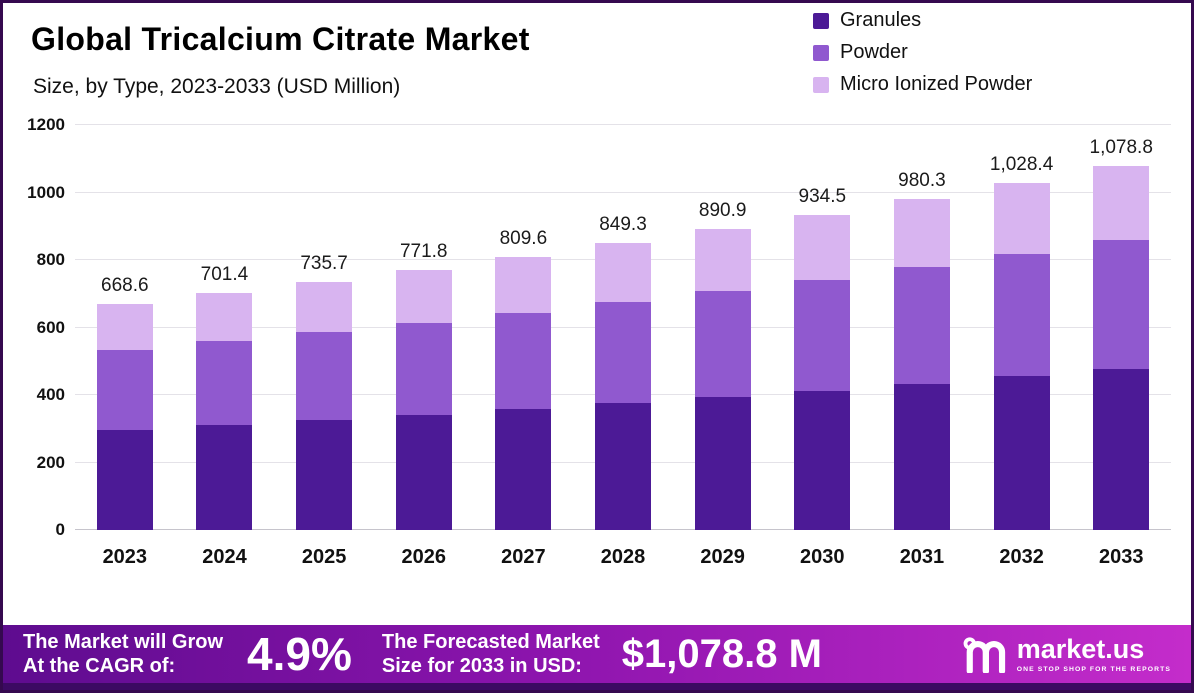  What do you see at coordinates (490, 641) in the screenshot?
I see `forecast-label-line1: The Forecasted Market` at bounding box center [490, 641].